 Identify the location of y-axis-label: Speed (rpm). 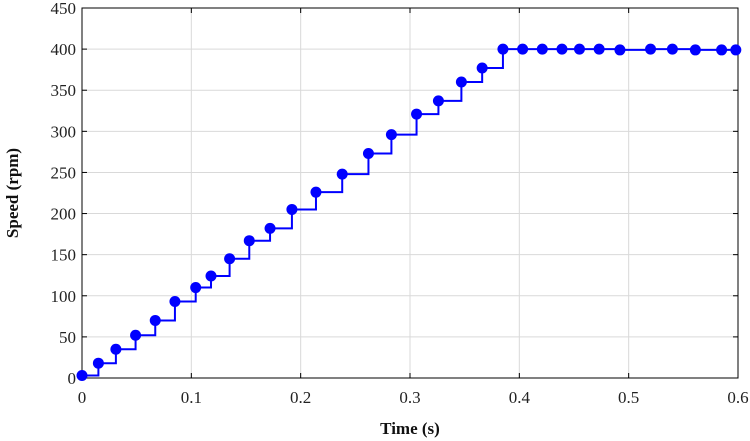
(12, 193).